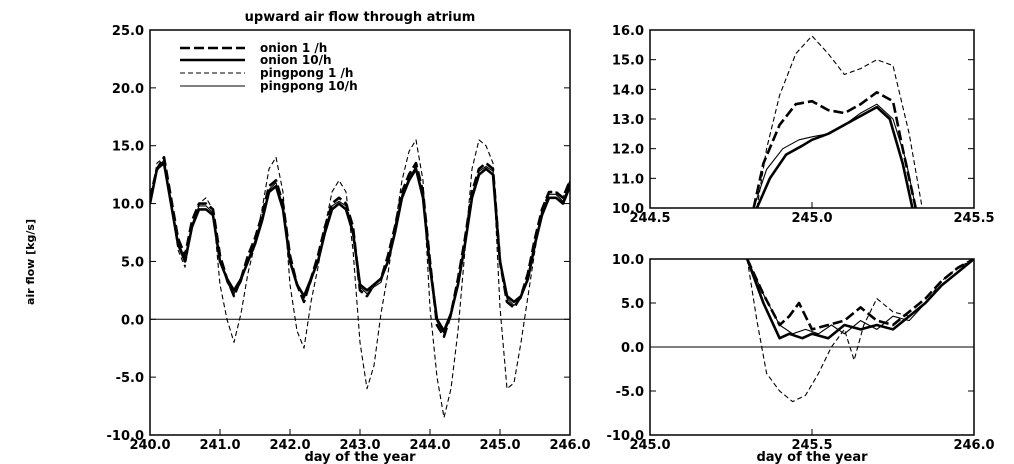 This screenshot has height=464, width=1014. I want to click on main-x-tick-label: 245.0, so click(499, 445).